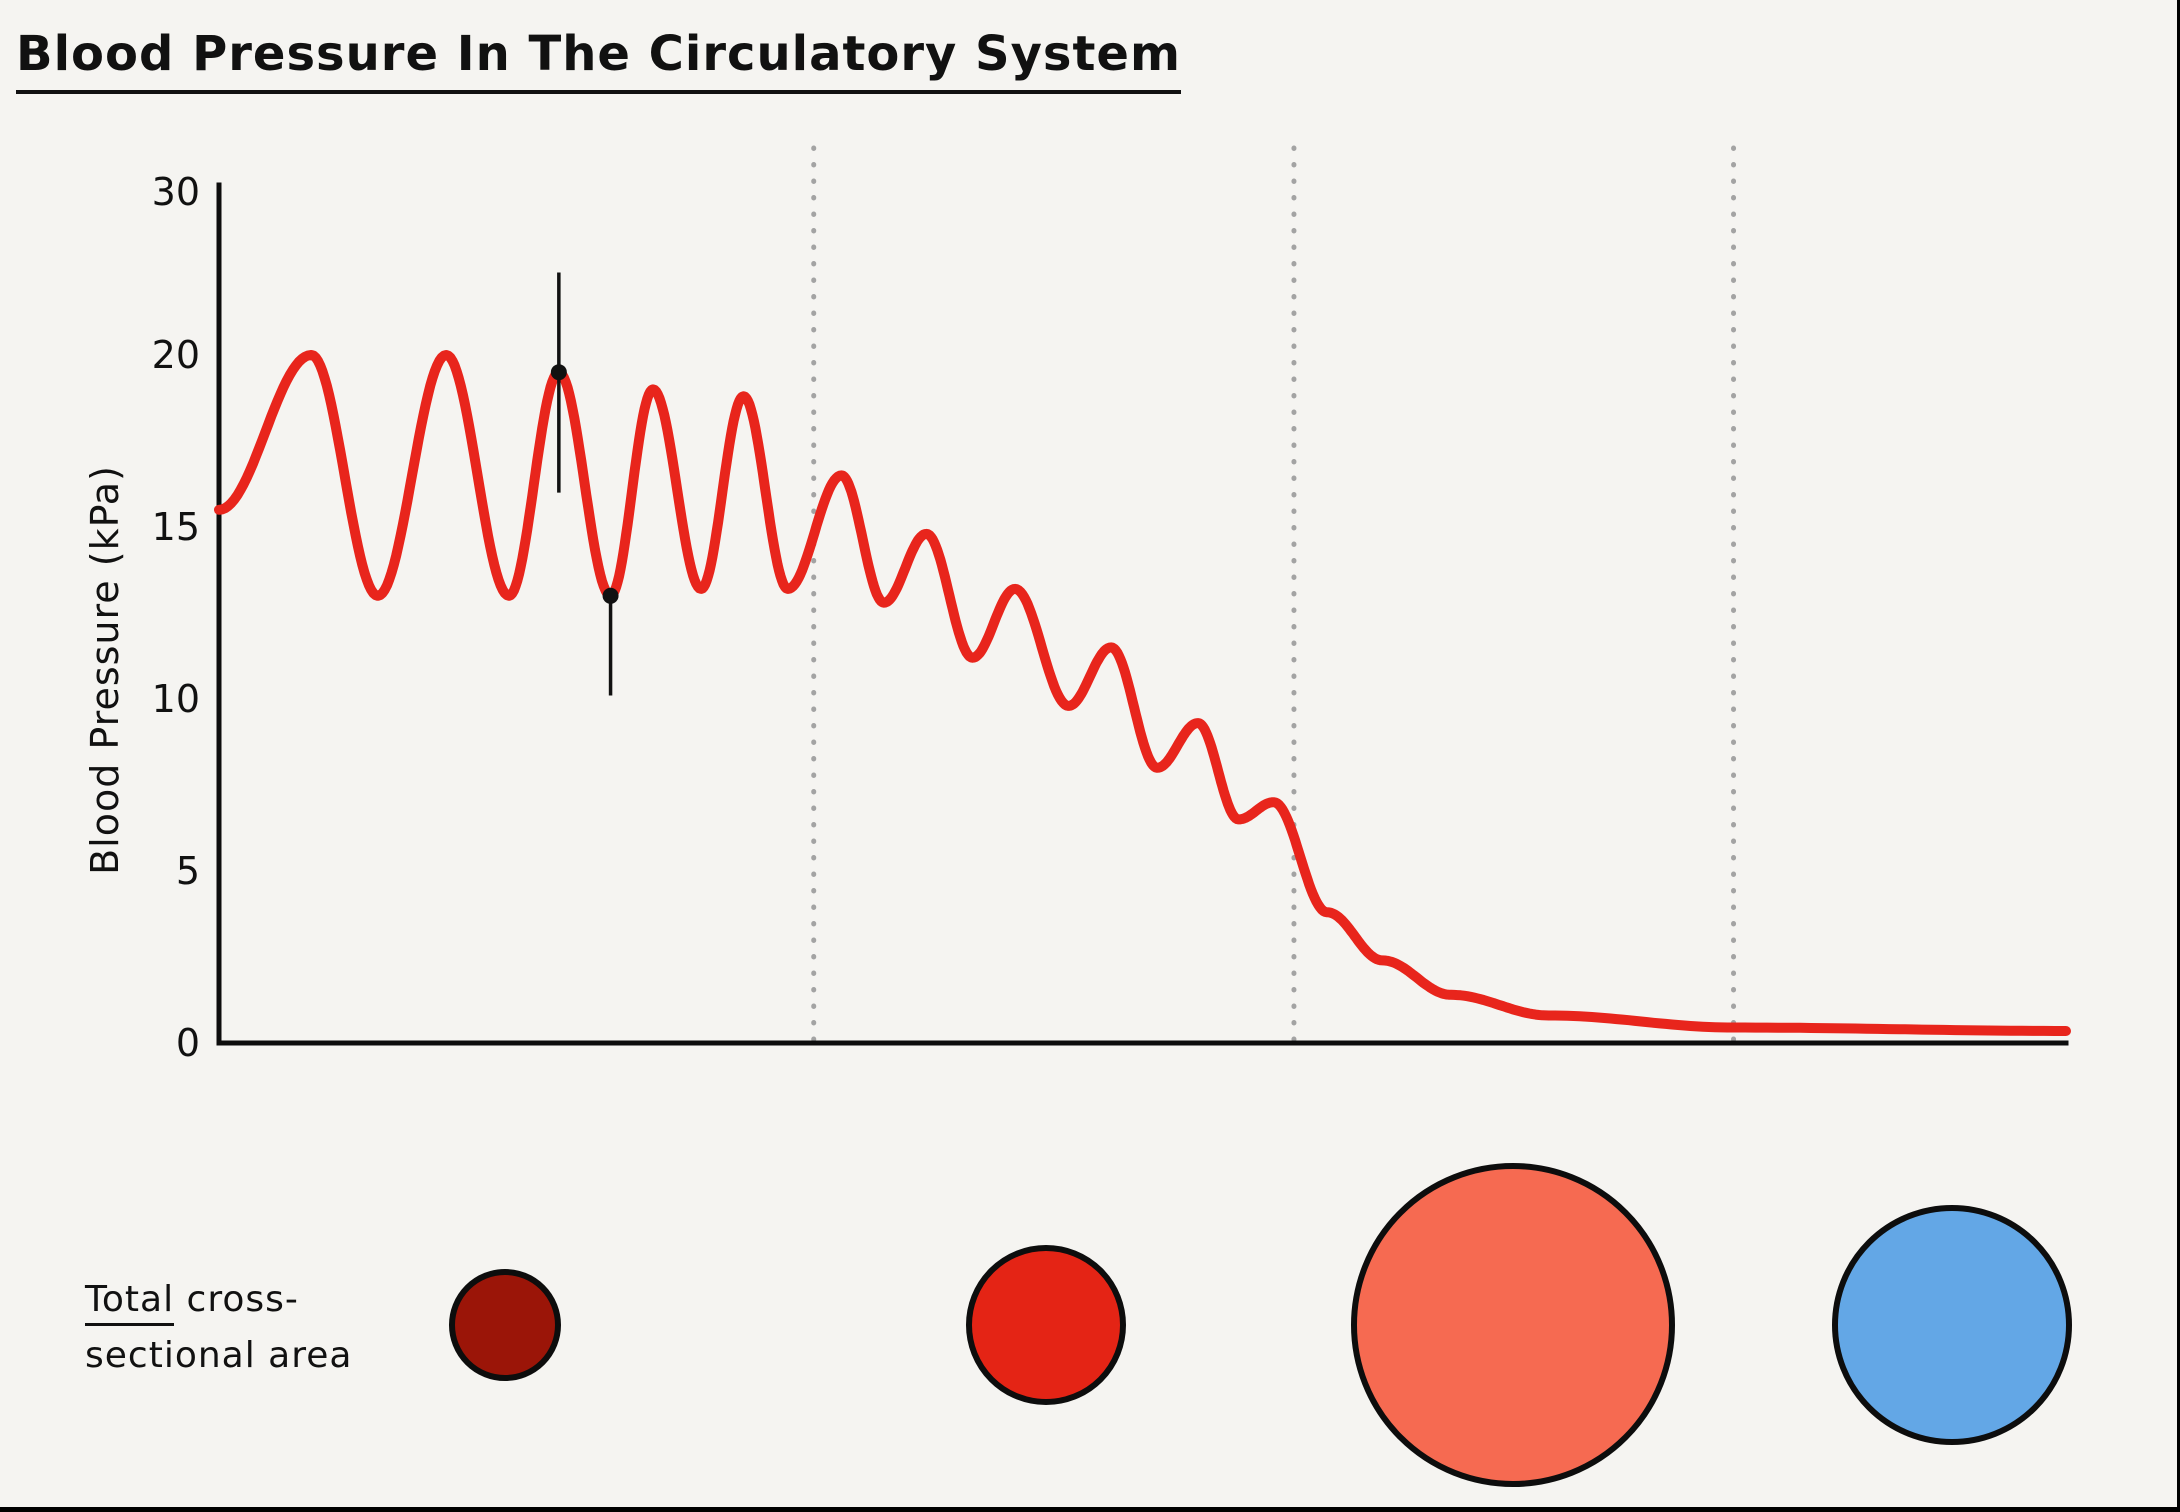  Describe the element at coordinates (236, 1299) in the screenshot. I see `cross-section-label-line1-rest: cross-` at that location.